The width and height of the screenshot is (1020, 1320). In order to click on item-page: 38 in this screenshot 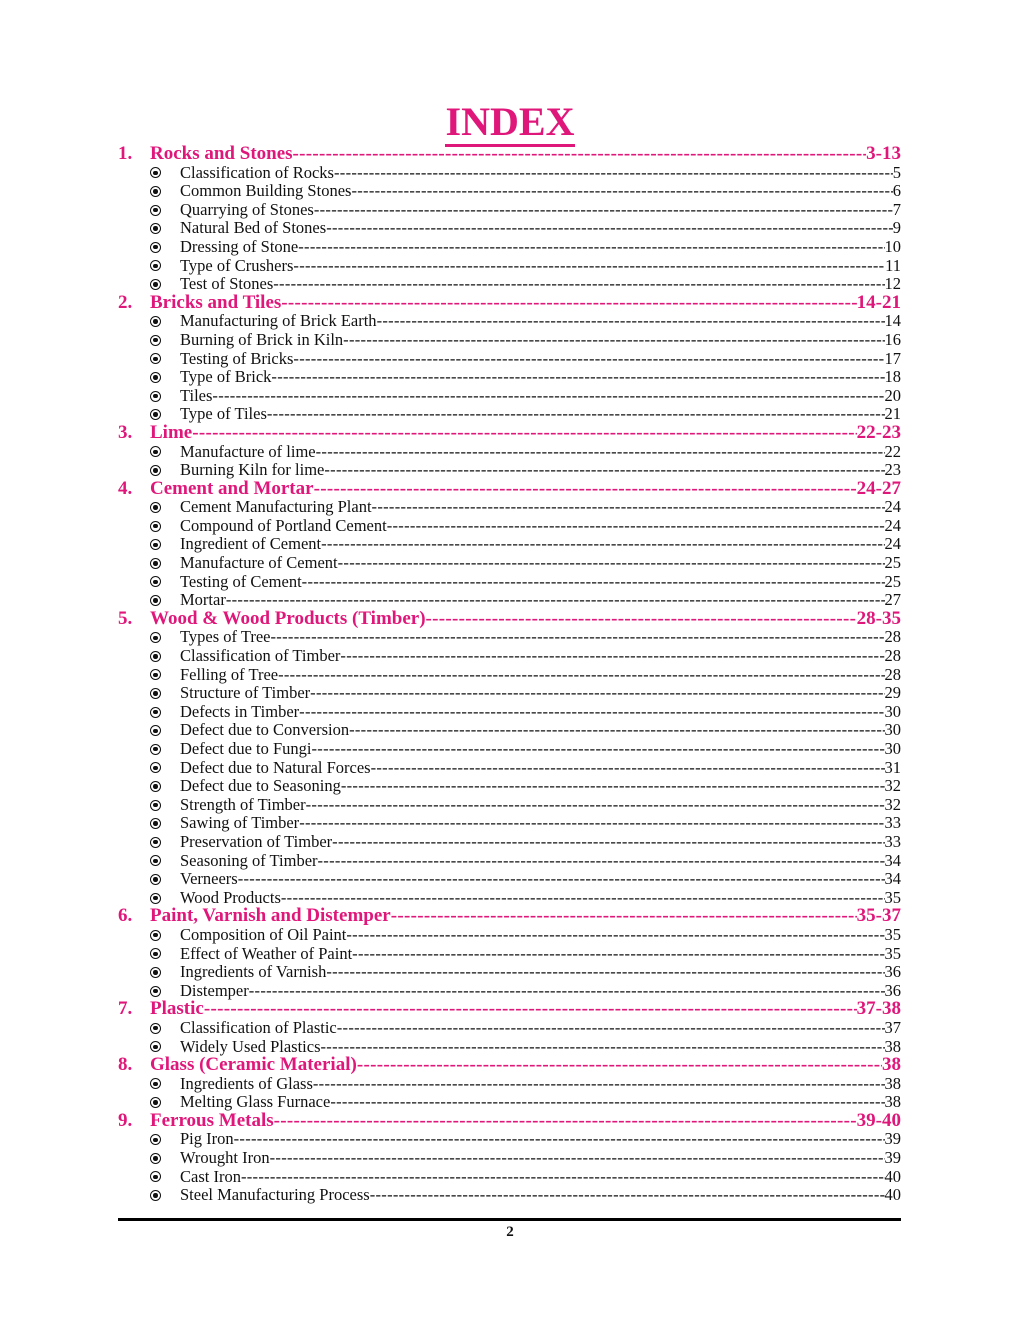, I will do `click(893, 1046)`.